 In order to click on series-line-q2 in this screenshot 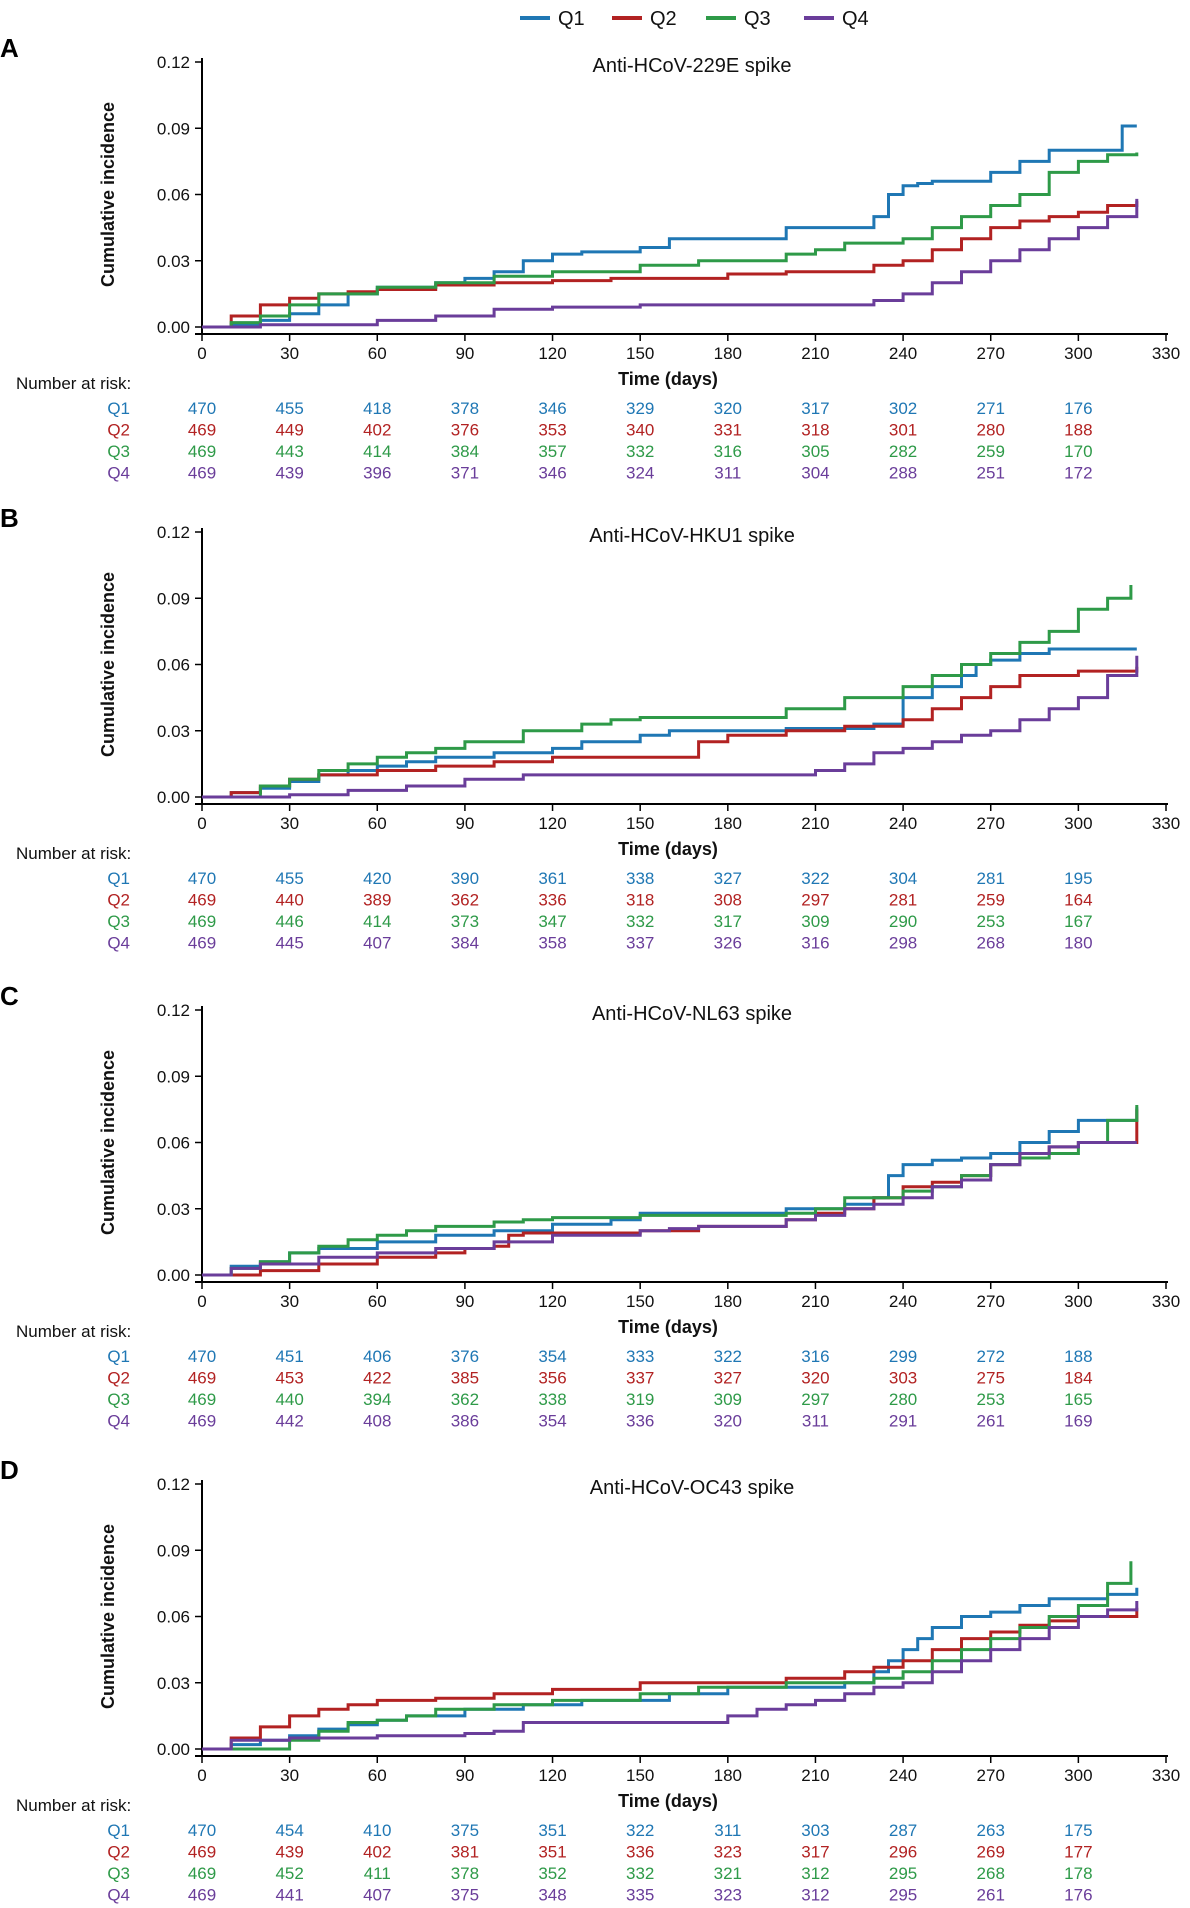, I will do `click(670, 1193)`.